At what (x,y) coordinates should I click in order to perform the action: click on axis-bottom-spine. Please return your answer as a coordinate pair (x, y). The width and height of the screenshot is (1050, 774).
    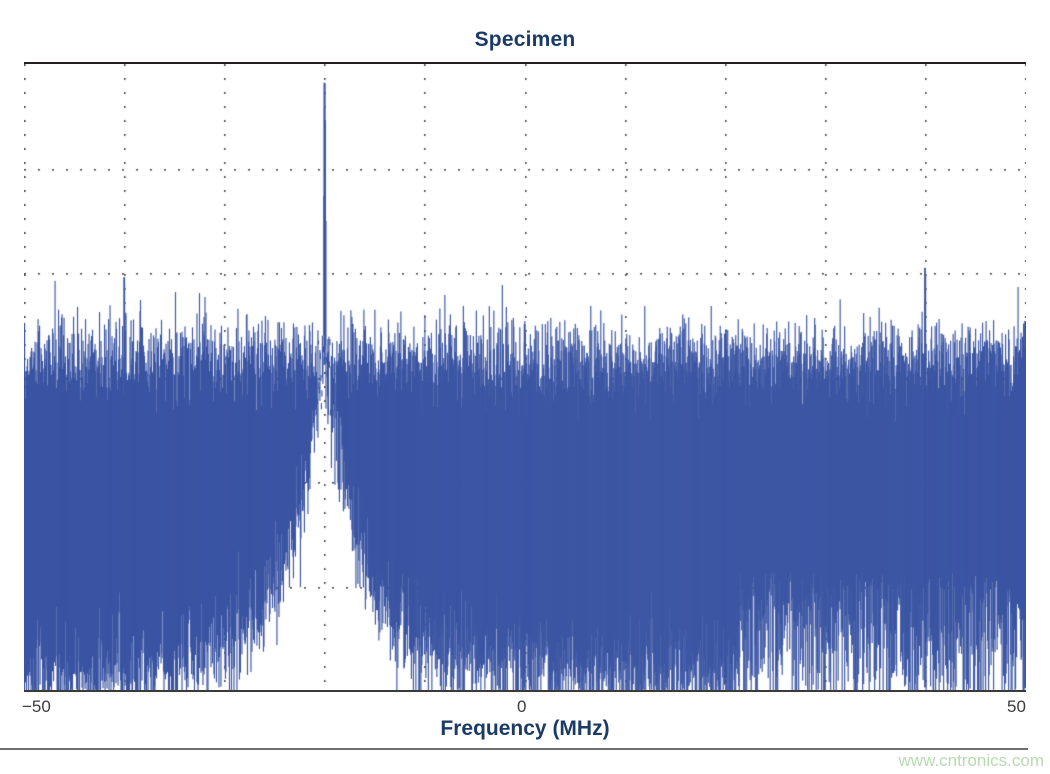
    Looking at the image, I should click on (525, 691).